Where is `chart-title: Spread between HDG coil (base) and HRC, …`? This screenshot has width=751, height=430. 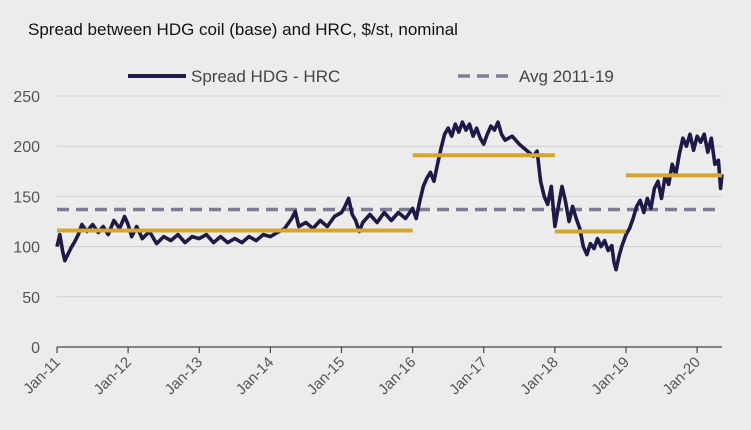
chart-title: Spread between HDG coil (base) and HRC, … is located at coordinates (243, 29).